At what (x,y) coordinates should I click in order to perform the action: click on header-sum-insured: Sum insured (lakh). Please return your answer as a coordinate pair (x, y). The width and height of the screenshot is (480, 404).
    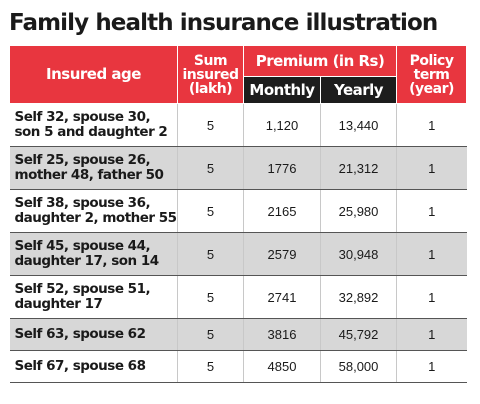
    Looking at the image, I should click on (210, 74).